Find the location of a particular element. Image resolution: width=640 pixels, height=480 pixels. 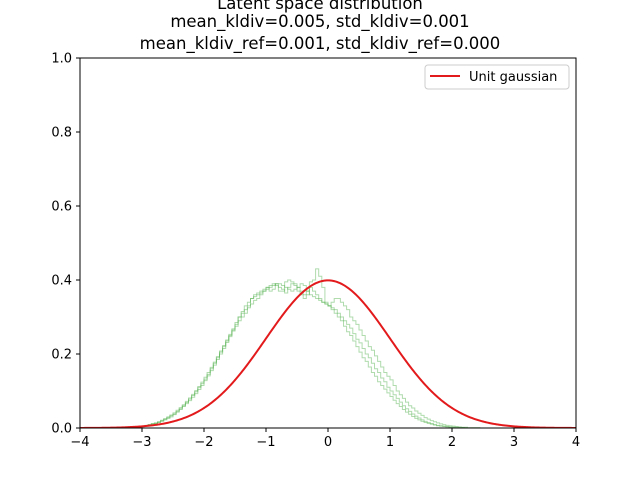

x-tick-label: −3 is located at coordinates (141, 442).